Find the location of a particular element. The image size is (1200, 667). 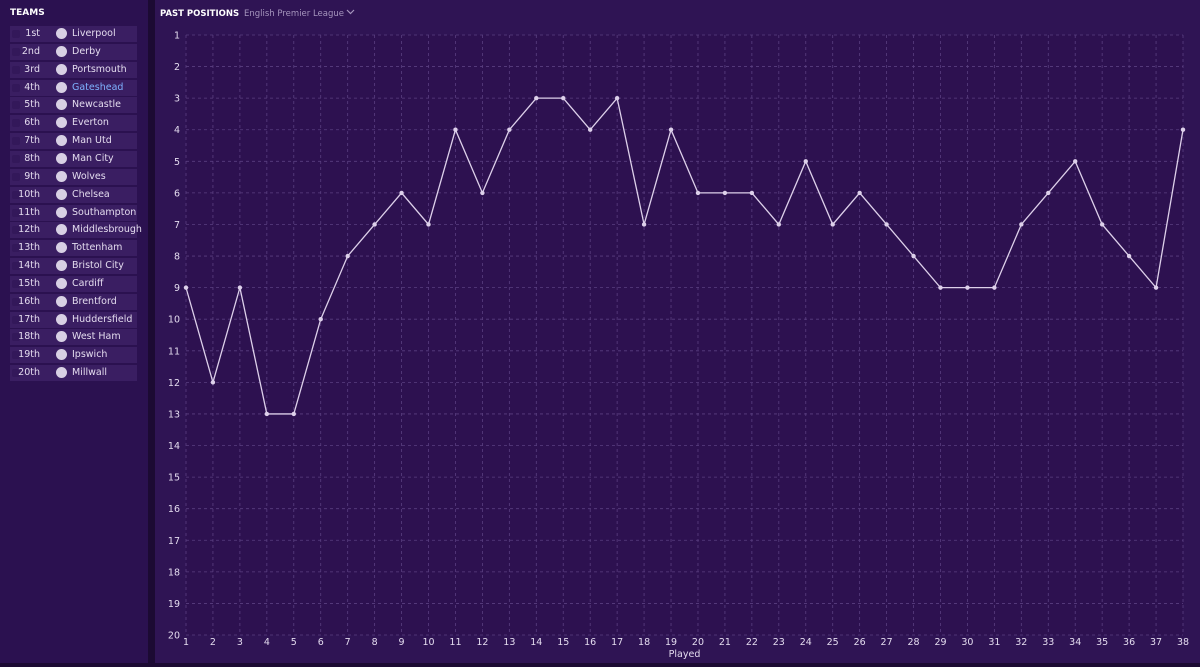

x-tick-label: 37 is located at coordinates (1156, 642).